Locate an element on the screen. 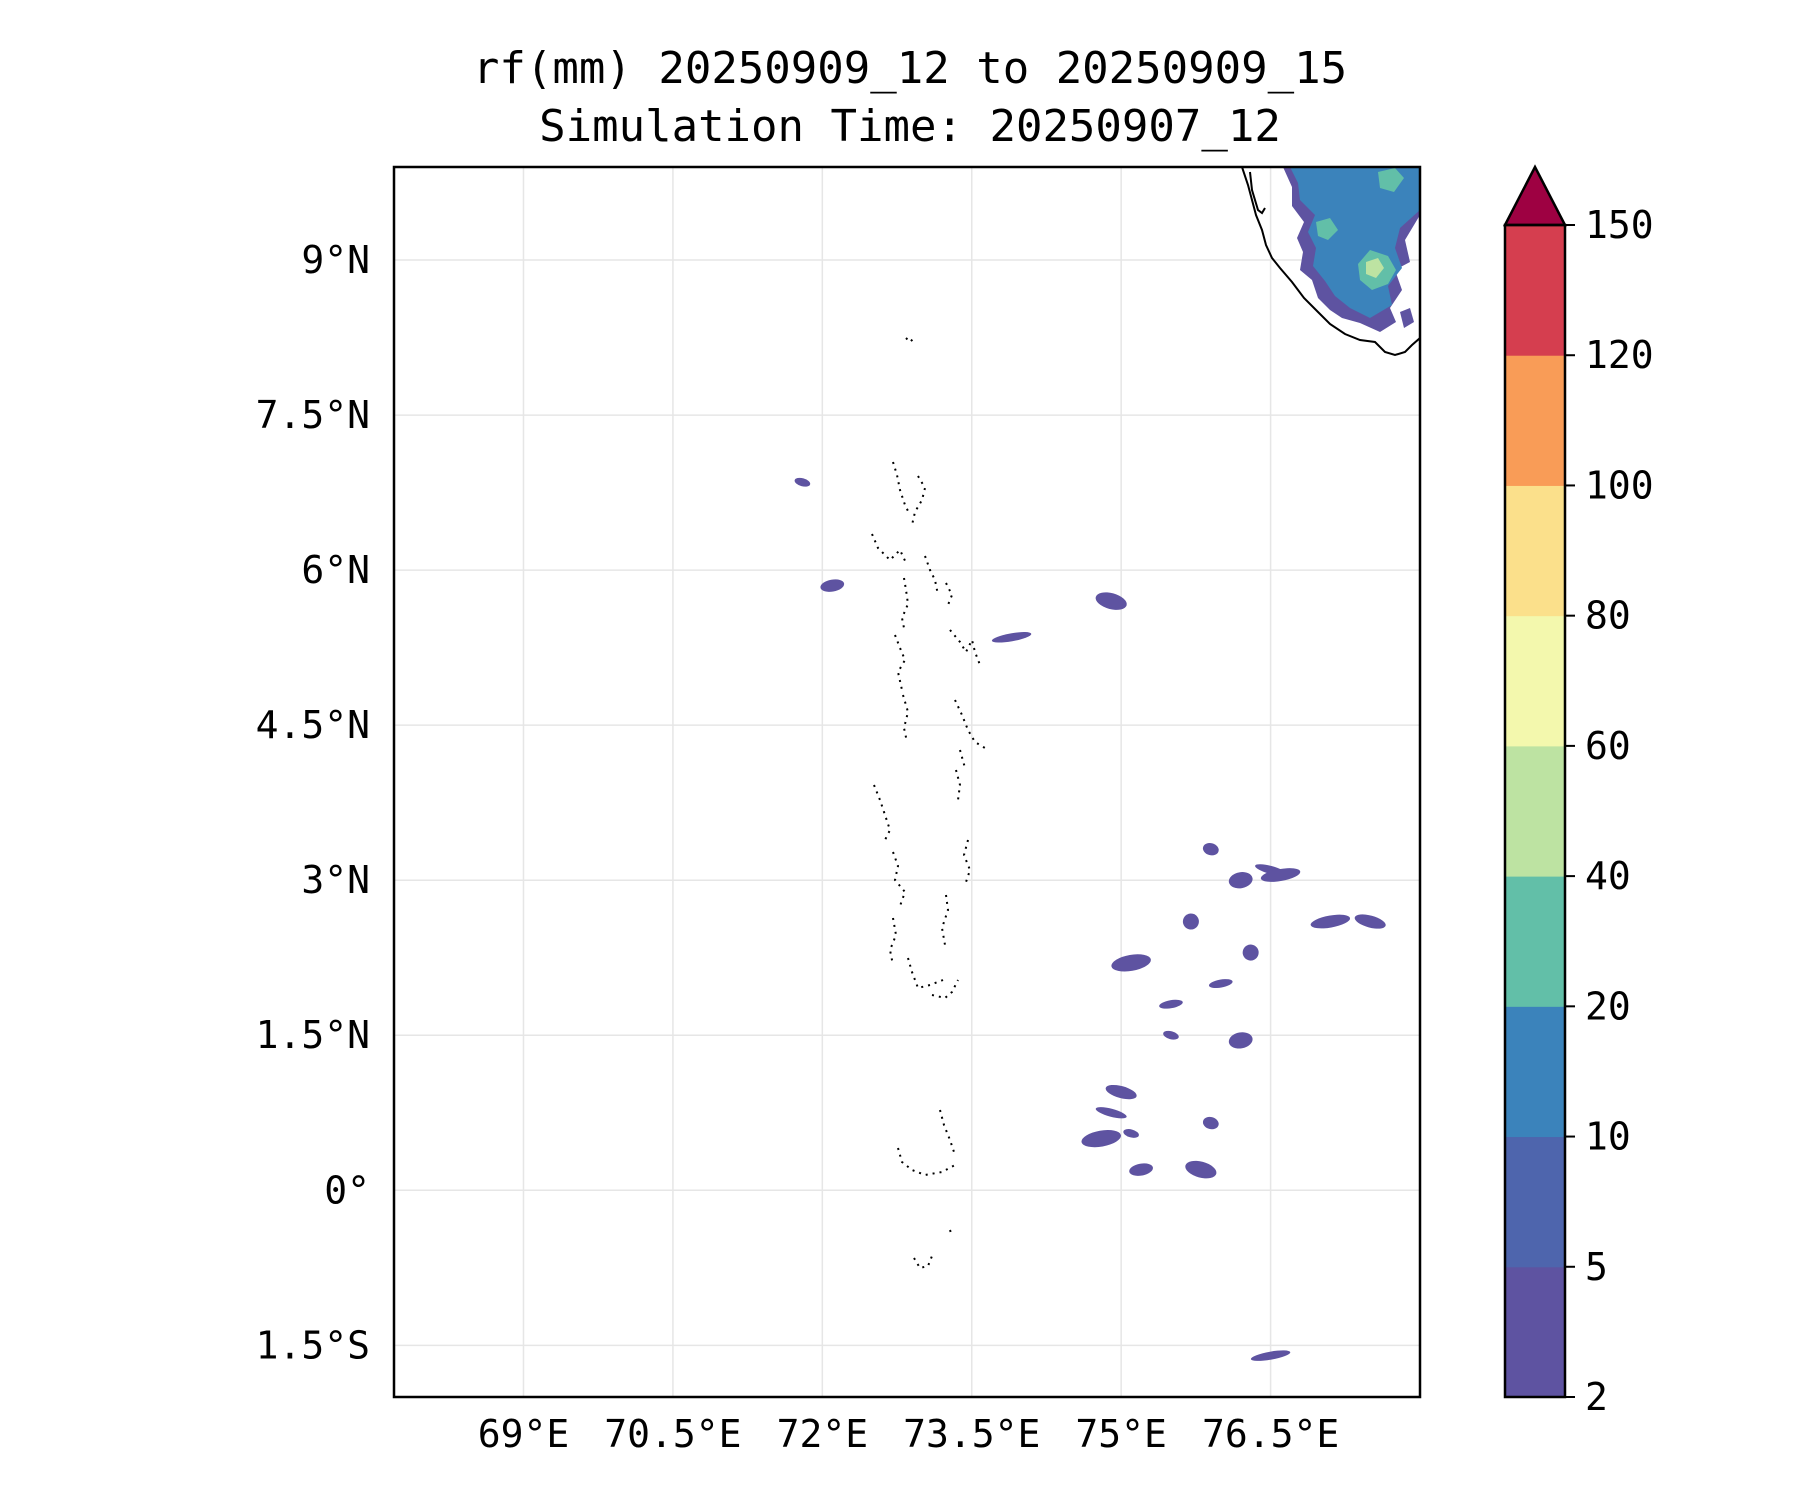 This screenshot has height=1500, width=1800. colorbar-label: 40 is located at coordinates (1608, 876).